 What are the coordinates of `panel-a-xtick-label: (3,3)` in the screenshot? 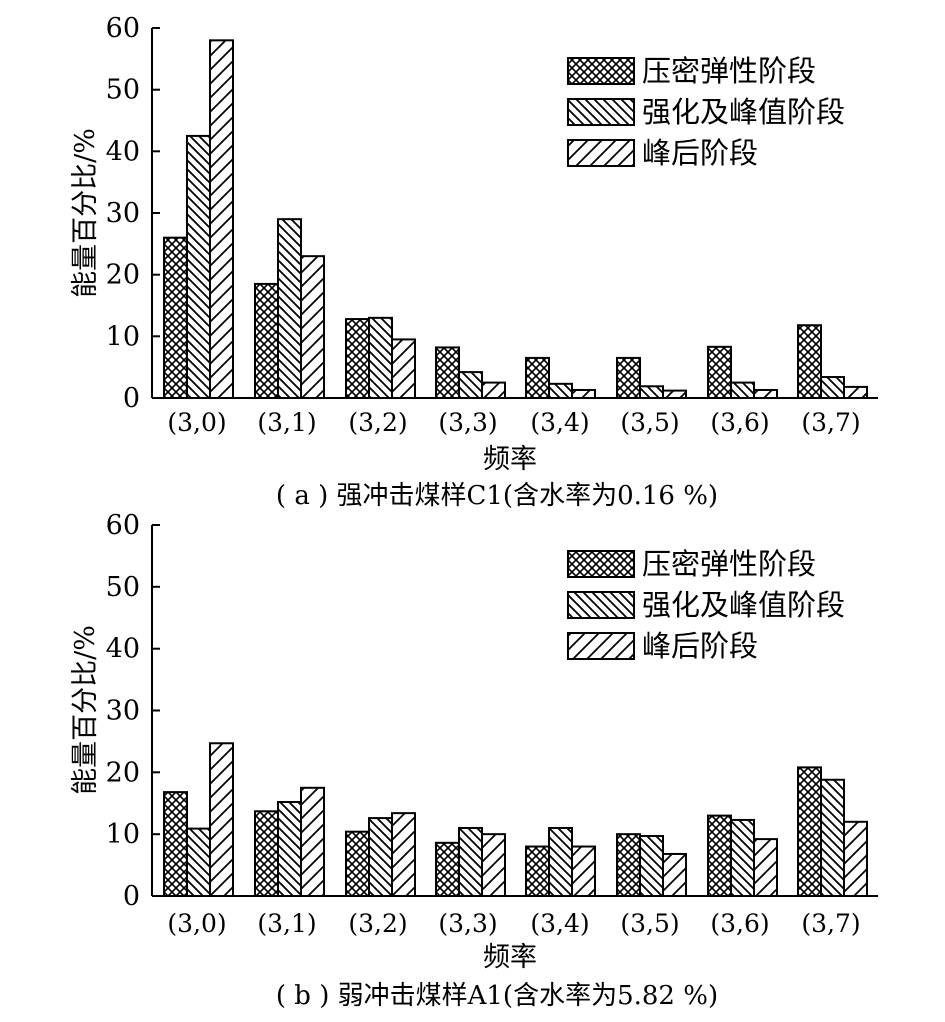 It's located at (467, 422).